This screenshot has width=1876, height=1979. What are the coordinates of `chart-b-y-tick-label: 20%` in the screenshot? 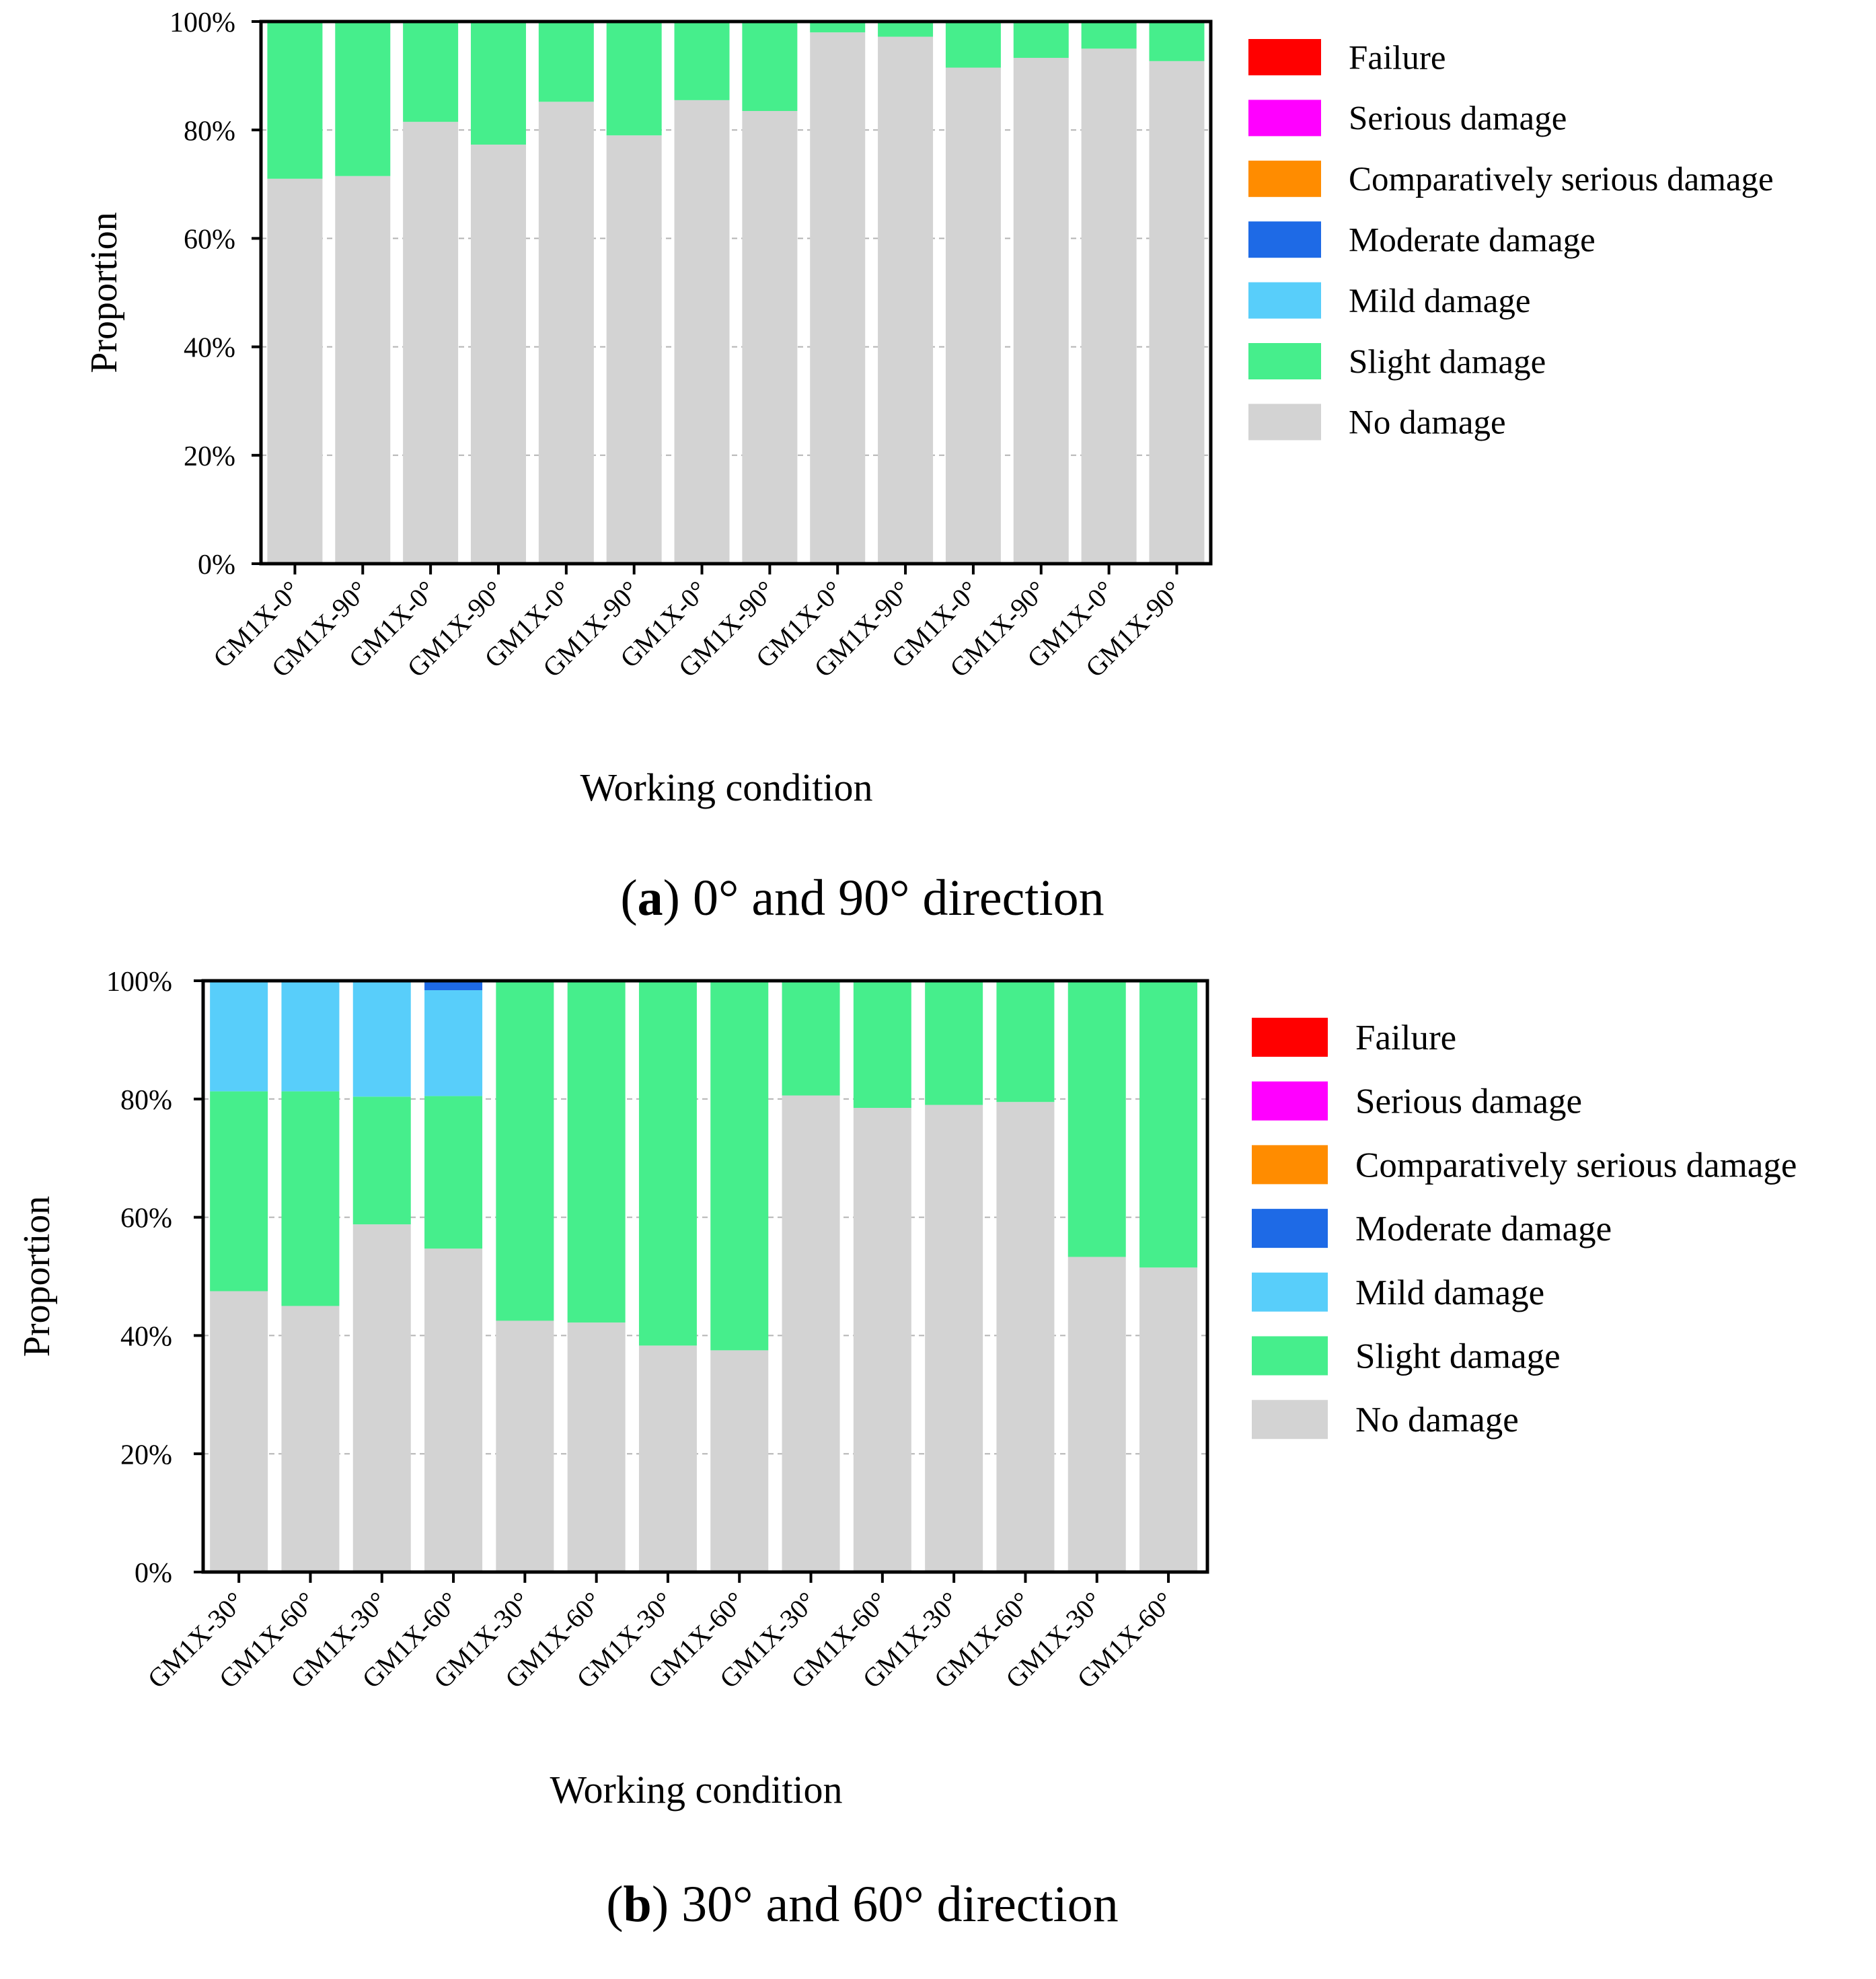 It's located at (146, 1455).